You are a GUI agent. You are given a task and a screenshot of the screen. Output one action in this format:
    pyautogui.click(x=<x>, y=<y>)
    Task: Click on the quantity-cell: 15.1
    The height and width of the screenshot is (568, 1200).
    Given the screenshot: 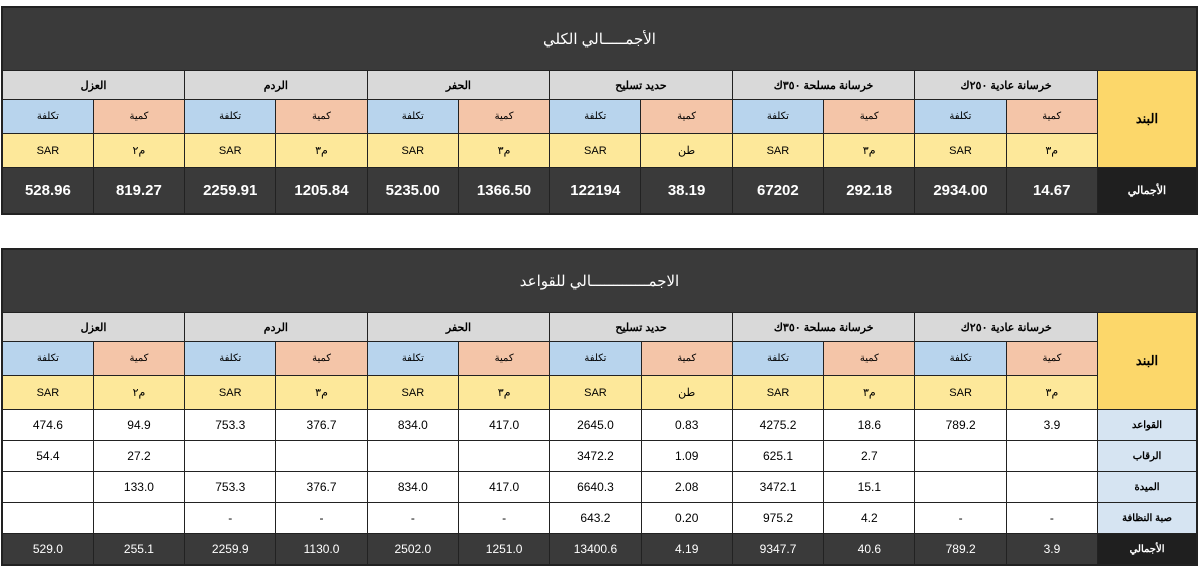 What is the action you would take?
    pyautogui.click(x=869, y=487)
    